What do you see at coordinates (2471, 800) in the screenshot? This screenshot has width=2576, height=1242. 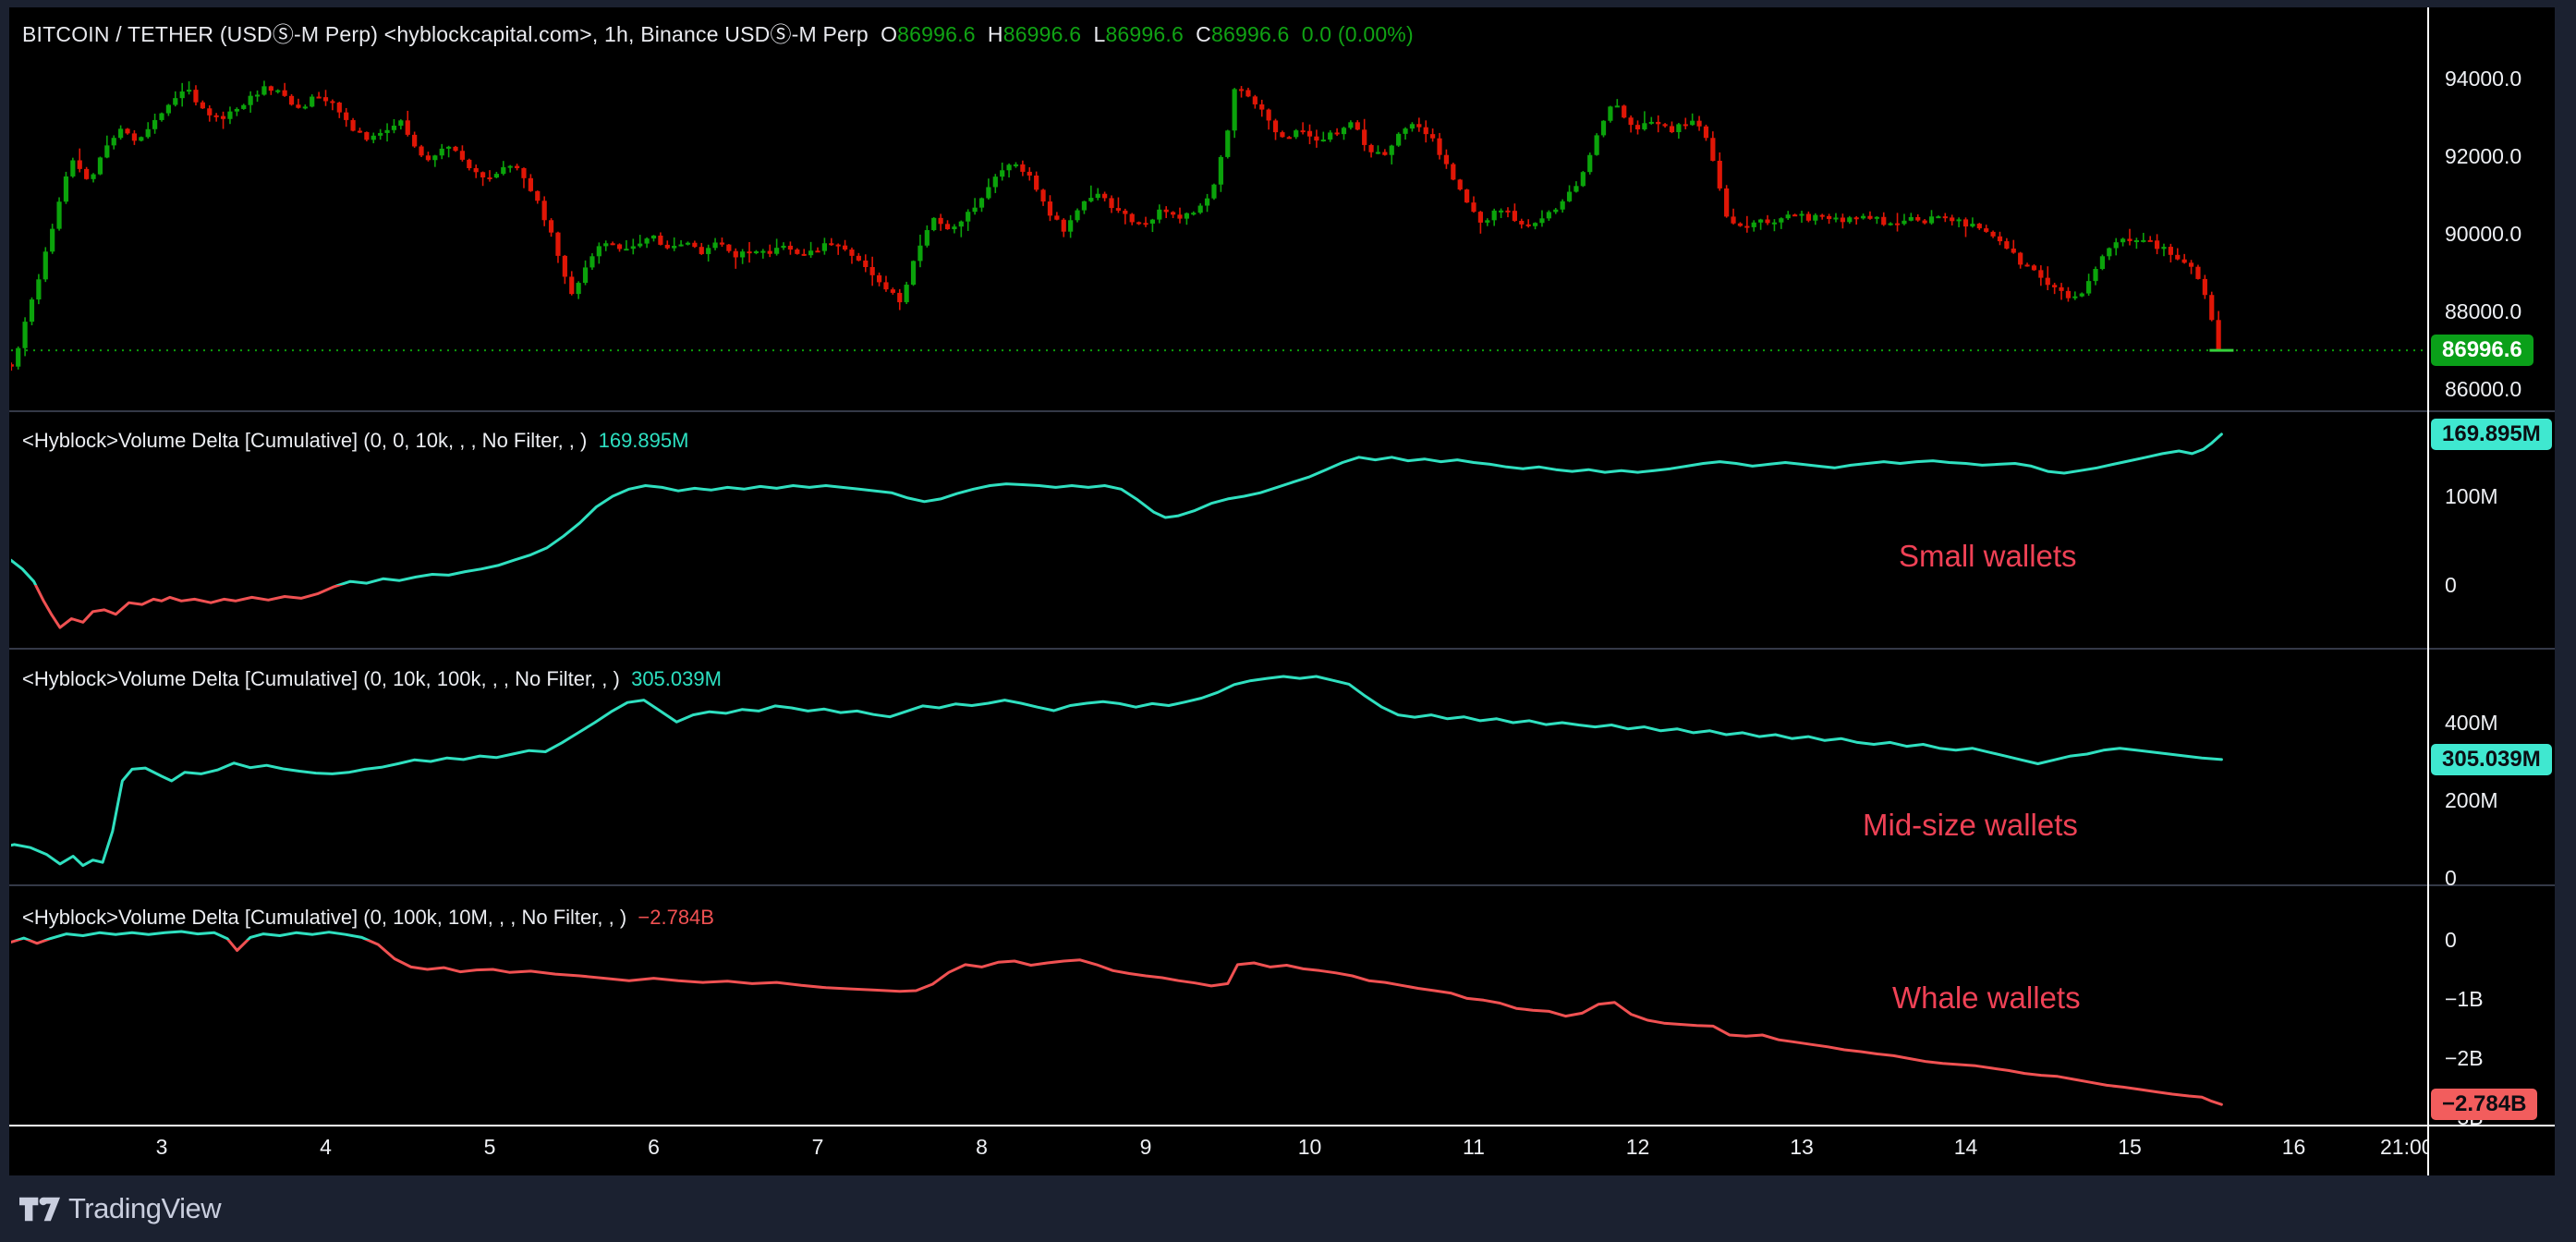 I see `price-tick-mid-size-wallets-delta-200M: 200M` at bounding box center [2471, 800].